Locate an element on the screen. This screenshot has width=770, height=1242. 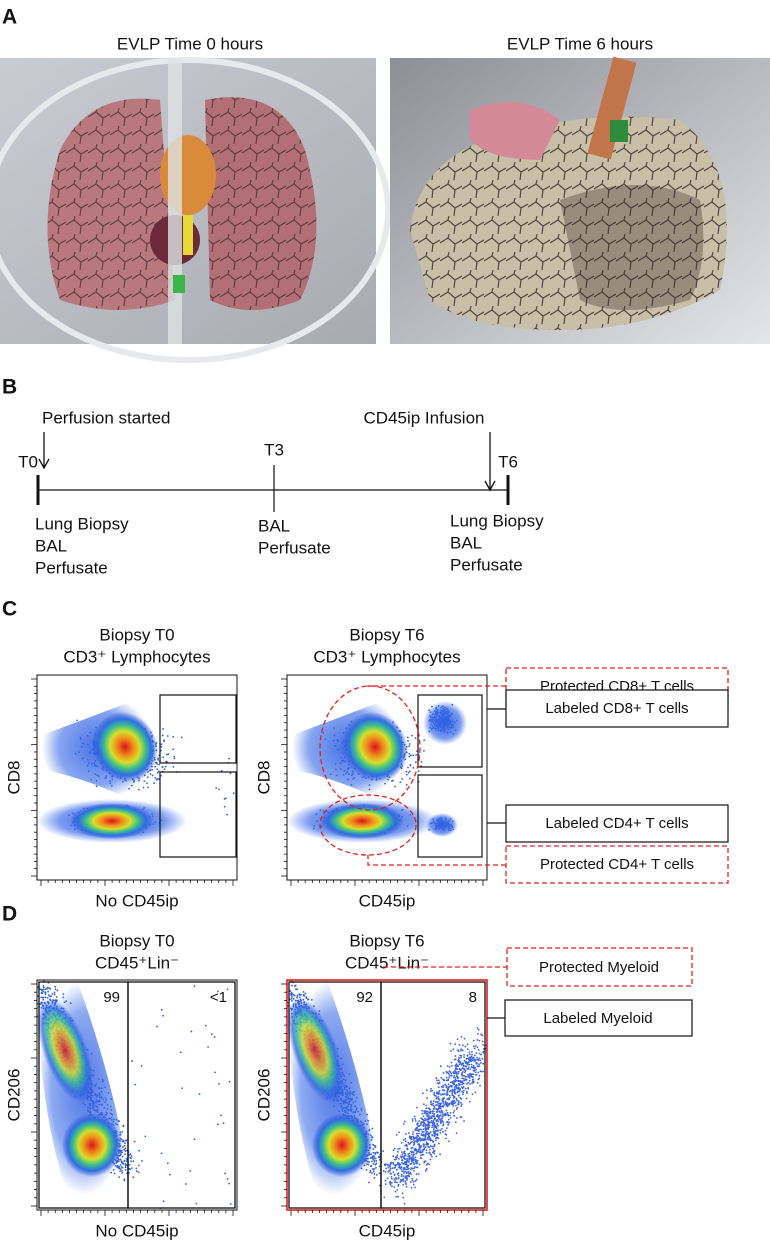
gate-value: <1 is located at coordinates (218, 997).